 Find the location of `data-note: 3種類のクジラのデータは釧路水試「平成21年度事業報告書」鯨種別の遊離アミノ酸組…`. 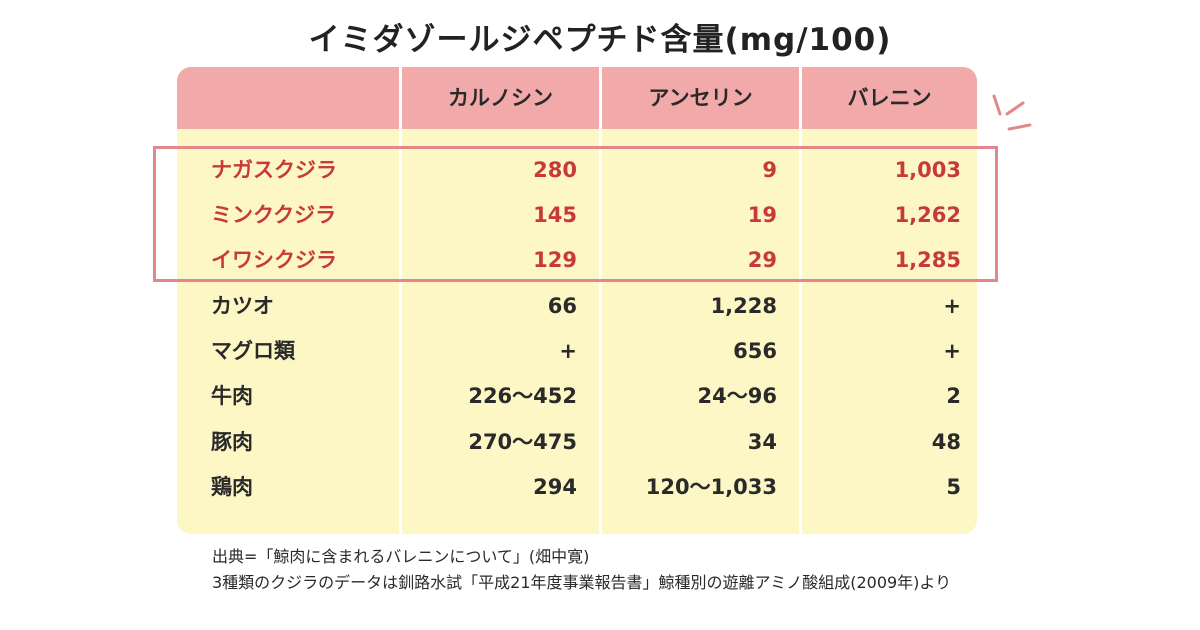

data-note: 3種類のクジラのデータは釧路水試「平成21年度事業報告書」鯨種別の遊離アミノ酸組… is located at coordinates (582, 582).